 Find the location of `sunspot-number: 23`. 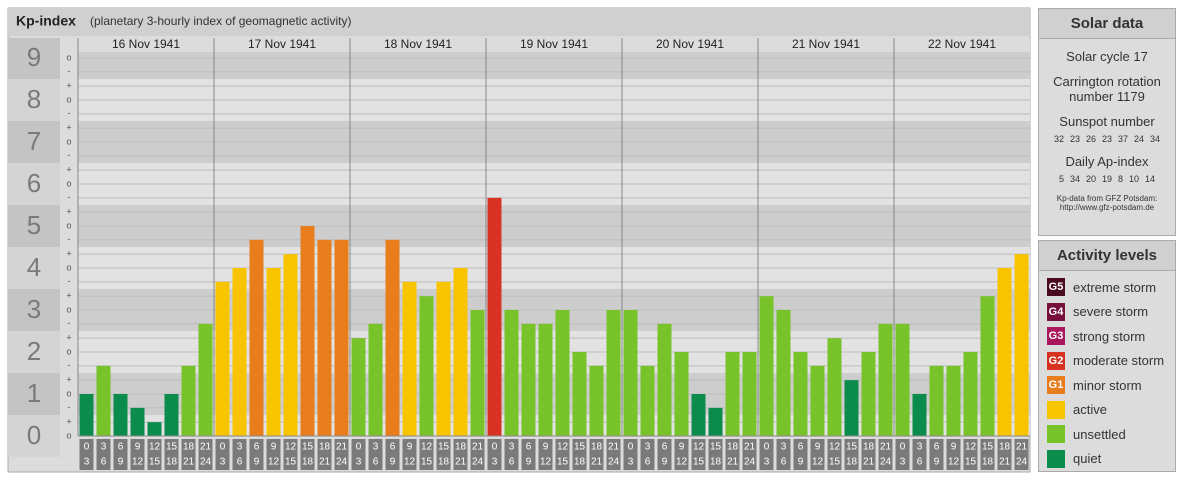

sunspot-number: 23 is located at coordinates (1074, 139).